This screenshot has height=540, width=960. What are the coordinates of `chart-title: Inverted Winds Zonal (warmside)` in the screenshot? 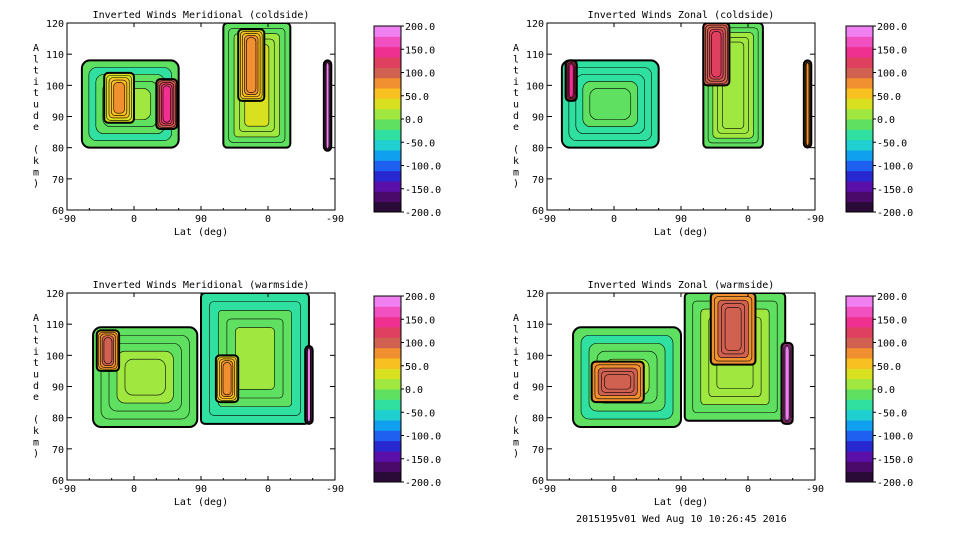 It's located at (681, 285).